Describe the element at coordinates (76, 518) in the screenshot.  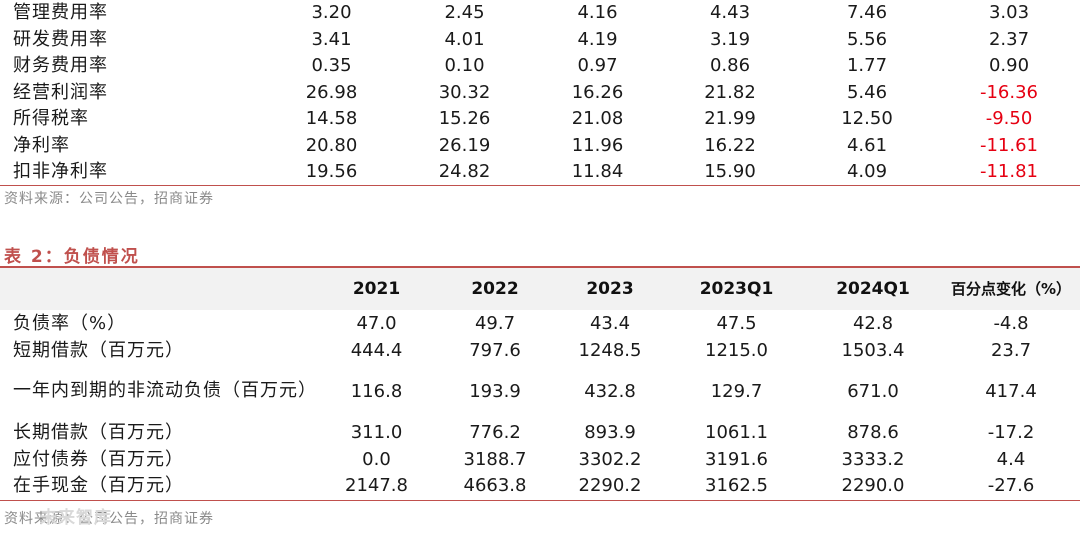
I see `watermark-logo: 未来智库` at that location.